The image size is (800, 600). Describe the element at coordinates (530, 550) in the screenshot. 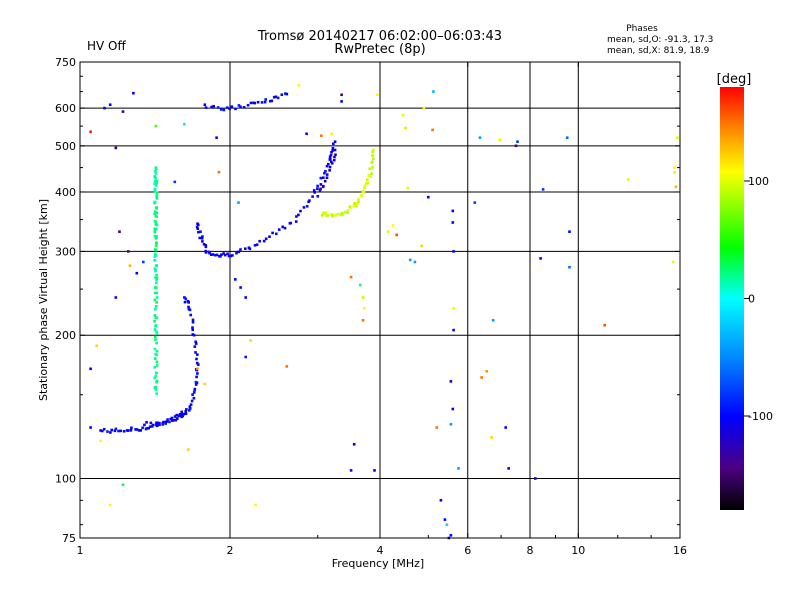

I see `x-tick-label: 8` at that location.